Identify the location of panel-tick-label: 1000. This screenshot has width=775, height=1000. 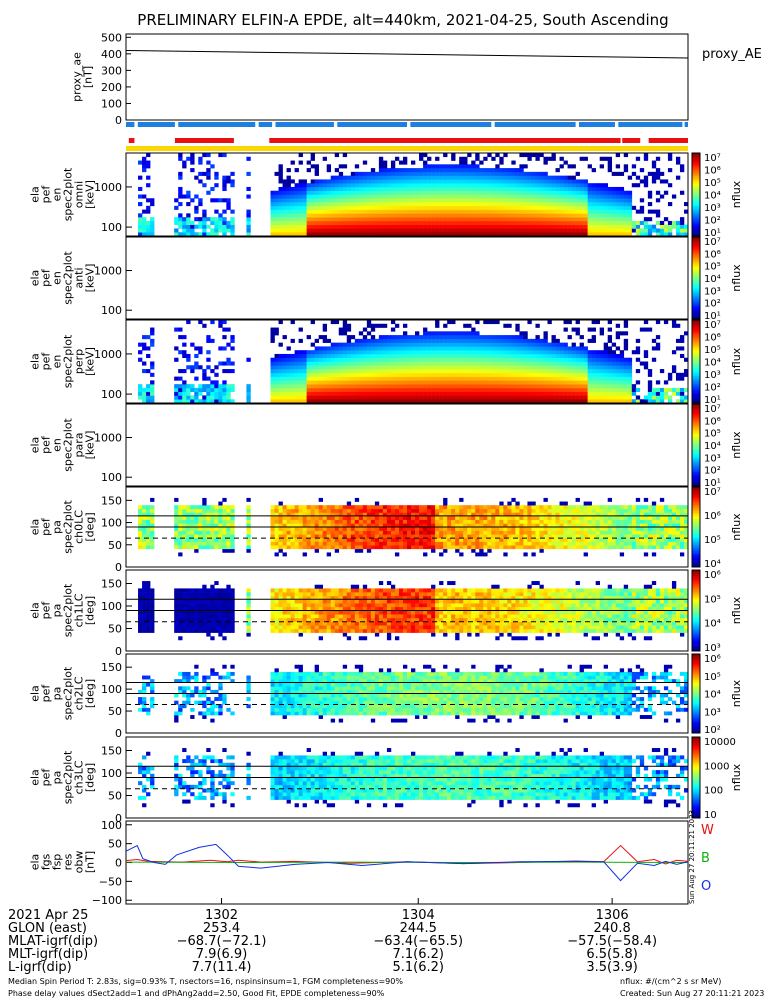
(108, 271).